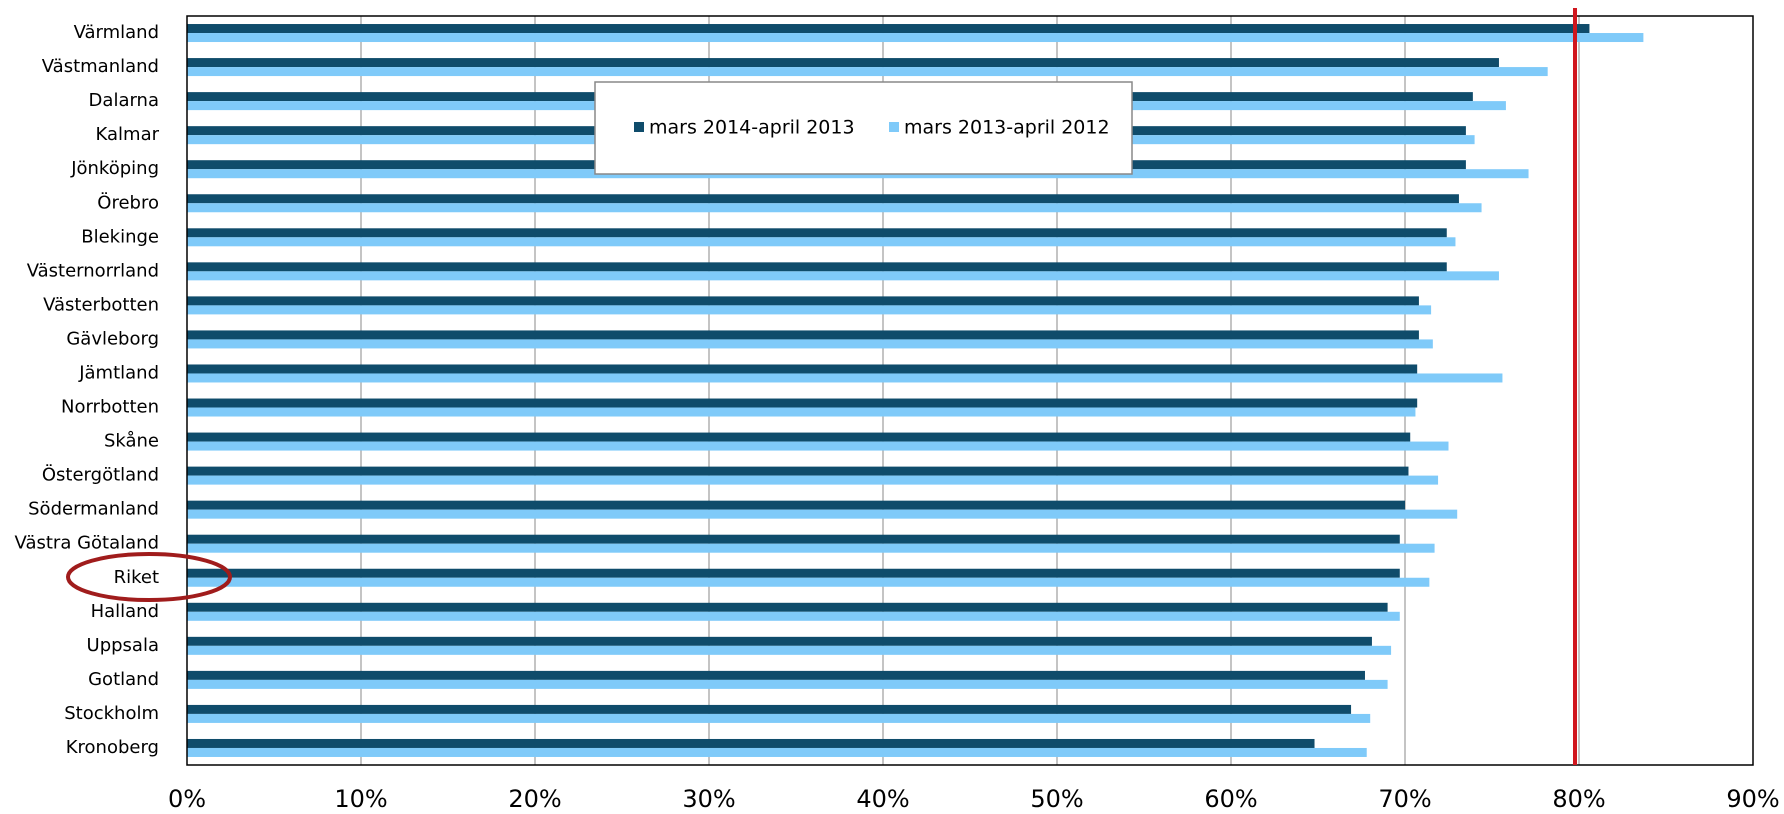  I want to click on y-tick-label: Örebro, so click(128, 202).